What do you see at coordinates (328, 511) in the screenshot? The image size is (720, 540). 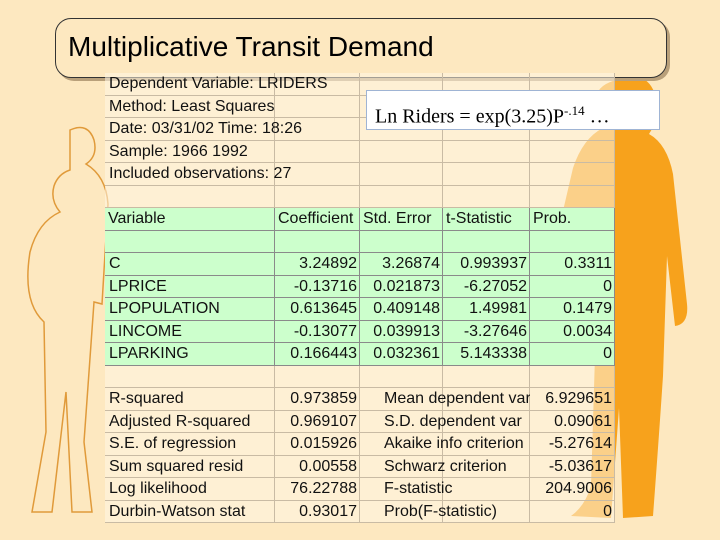 I see `stat-value: 0.93017` at bounding box center [328, 511].